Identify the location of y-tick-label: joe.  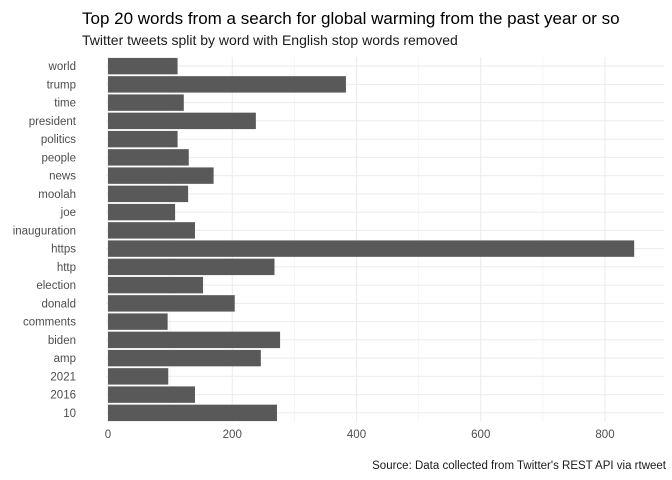
(68, 213).